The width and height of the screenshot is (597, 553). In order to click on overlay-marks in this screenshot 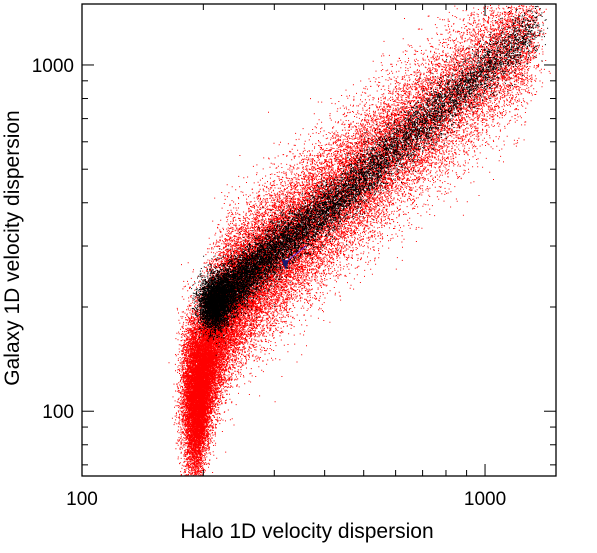, I will do `click(294, 257)`.